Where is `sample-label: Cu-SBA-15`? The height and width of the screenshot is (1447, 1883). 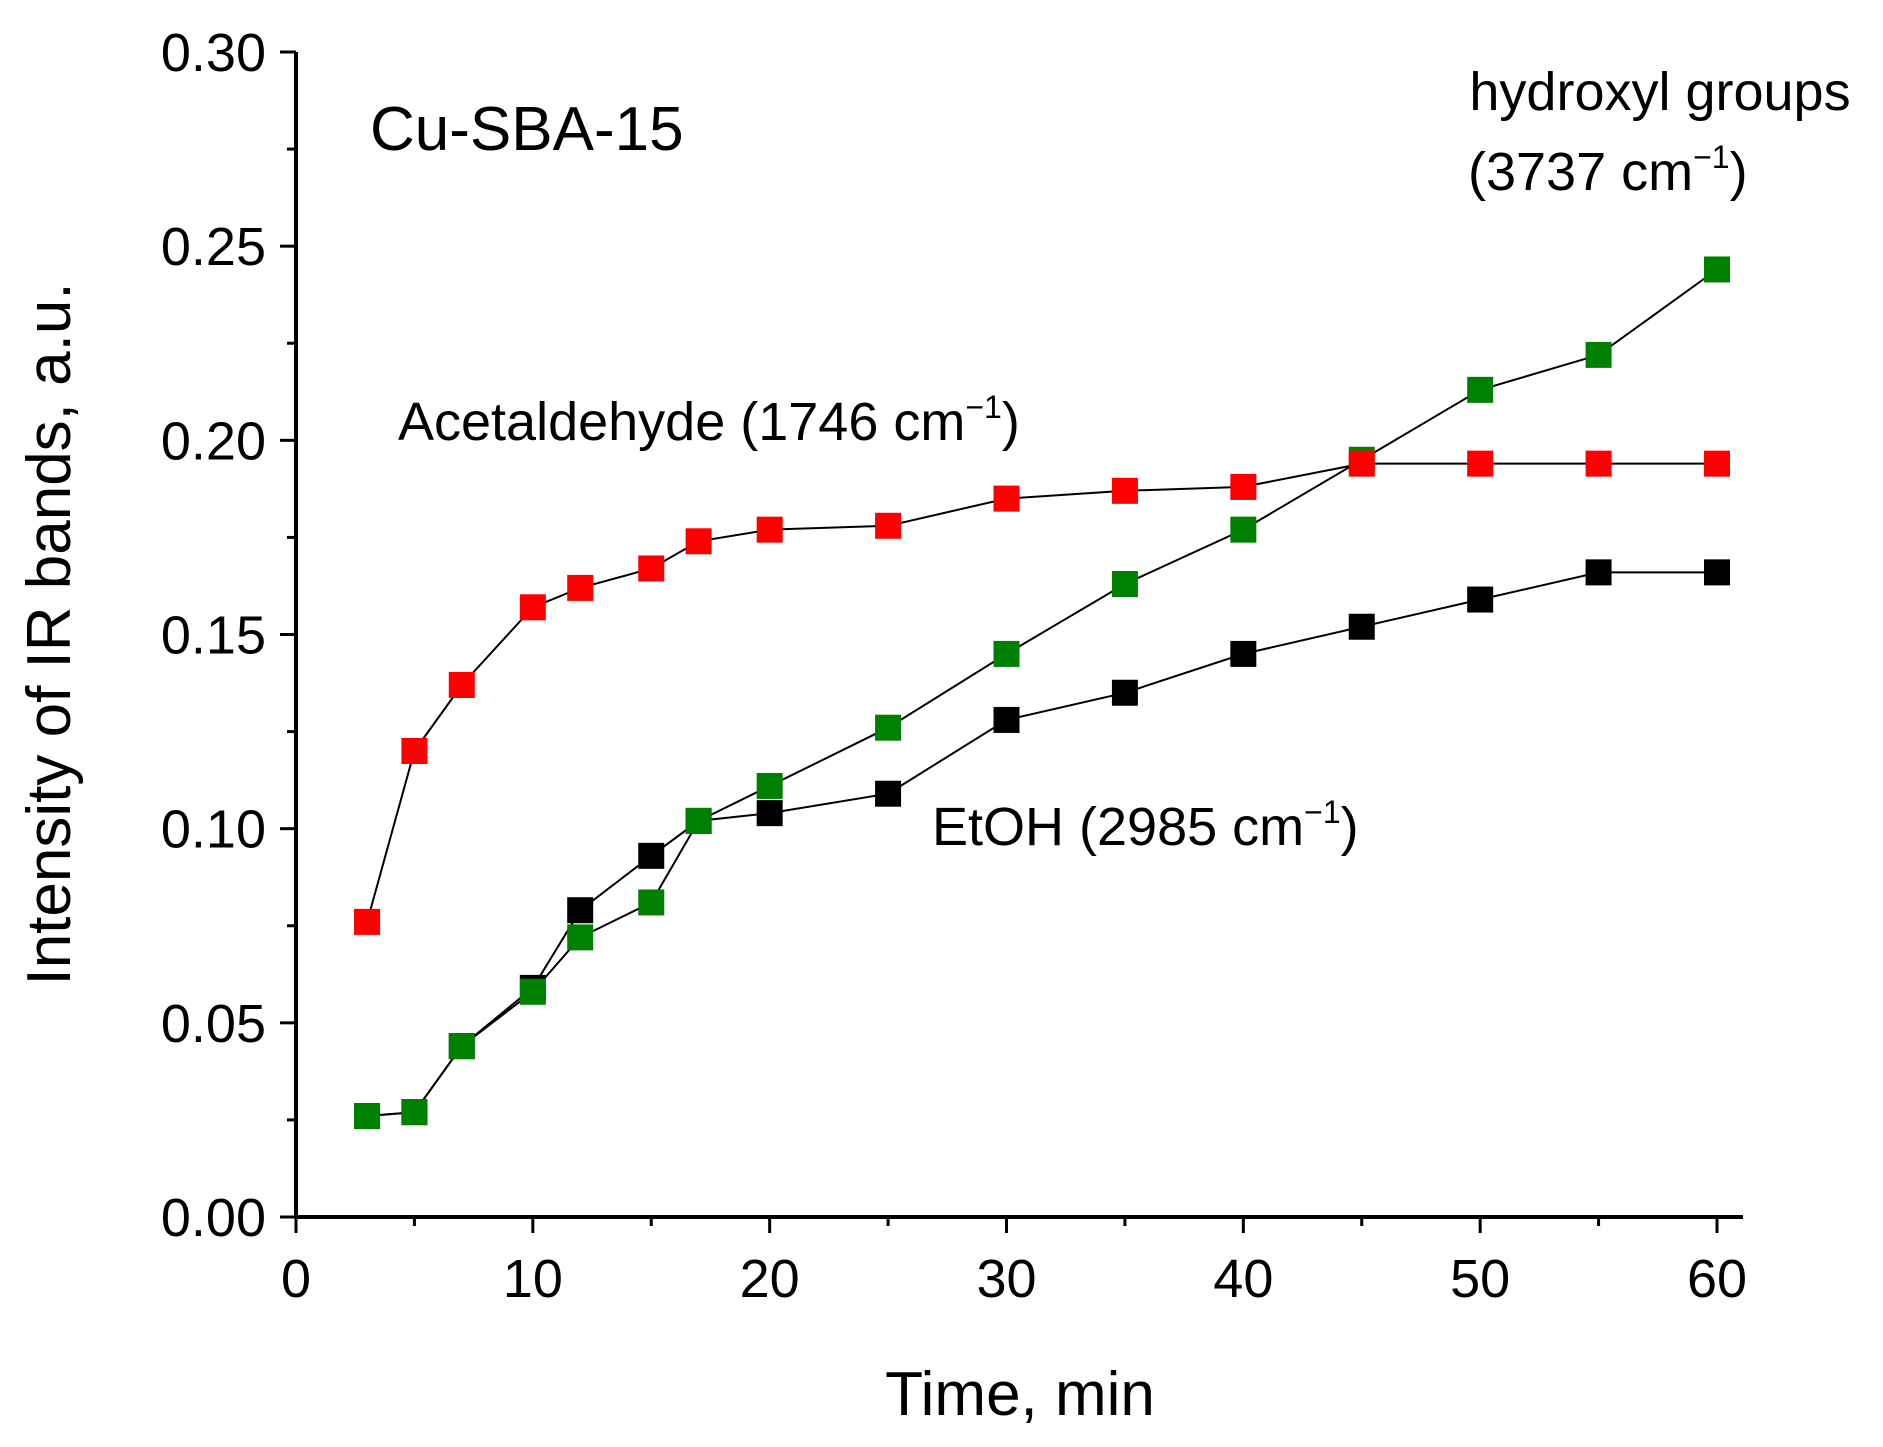
sample-label: Cu-SBA-15 is located at coordinates (527, 129).